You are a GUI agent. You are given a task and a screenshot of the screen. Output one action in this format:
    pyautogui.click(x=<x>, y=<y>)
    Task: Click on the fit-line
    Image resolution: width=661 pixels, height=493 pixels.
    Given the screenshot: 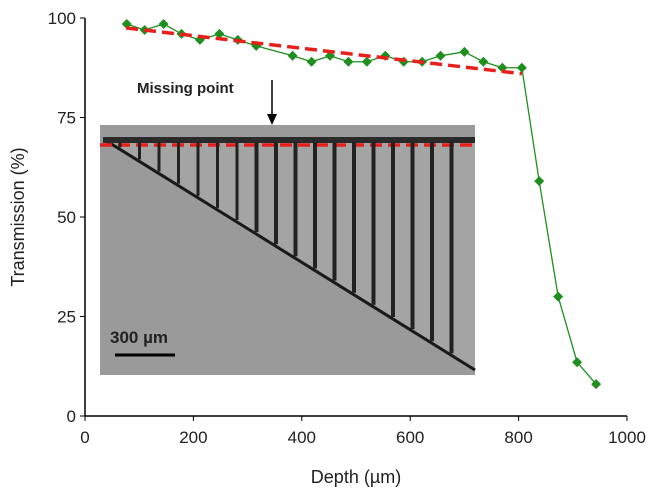 What is the action you would take?
    pyautogui.click(x=324, y=51)
    